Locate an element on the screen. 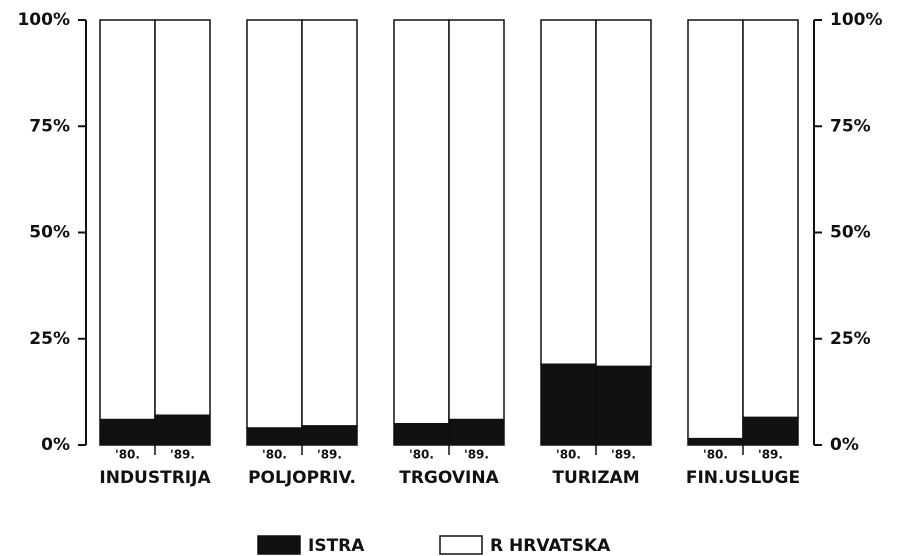 The width and height of the screenshot is (902, 556). y-tick-label: 100% is located at coordinates (43, 20).